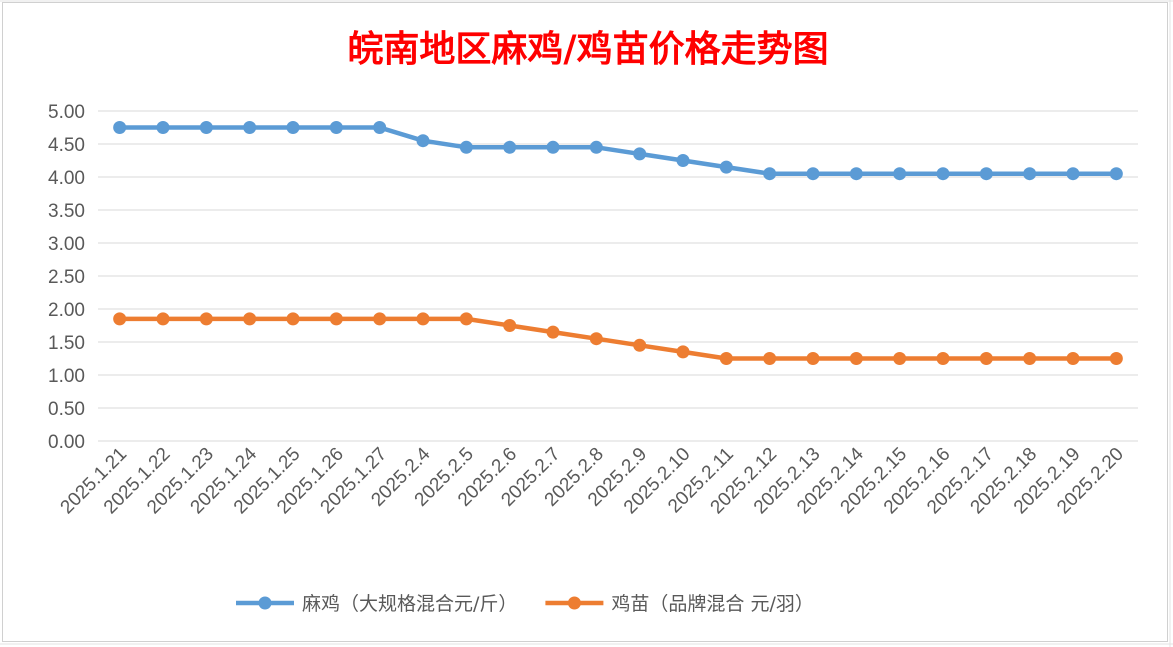 The height and width of the screenshot is (647, 1173). I want to click on chart-title: 皖南地区麻鸡/鸡苗价格走势图, so click(587, 49).